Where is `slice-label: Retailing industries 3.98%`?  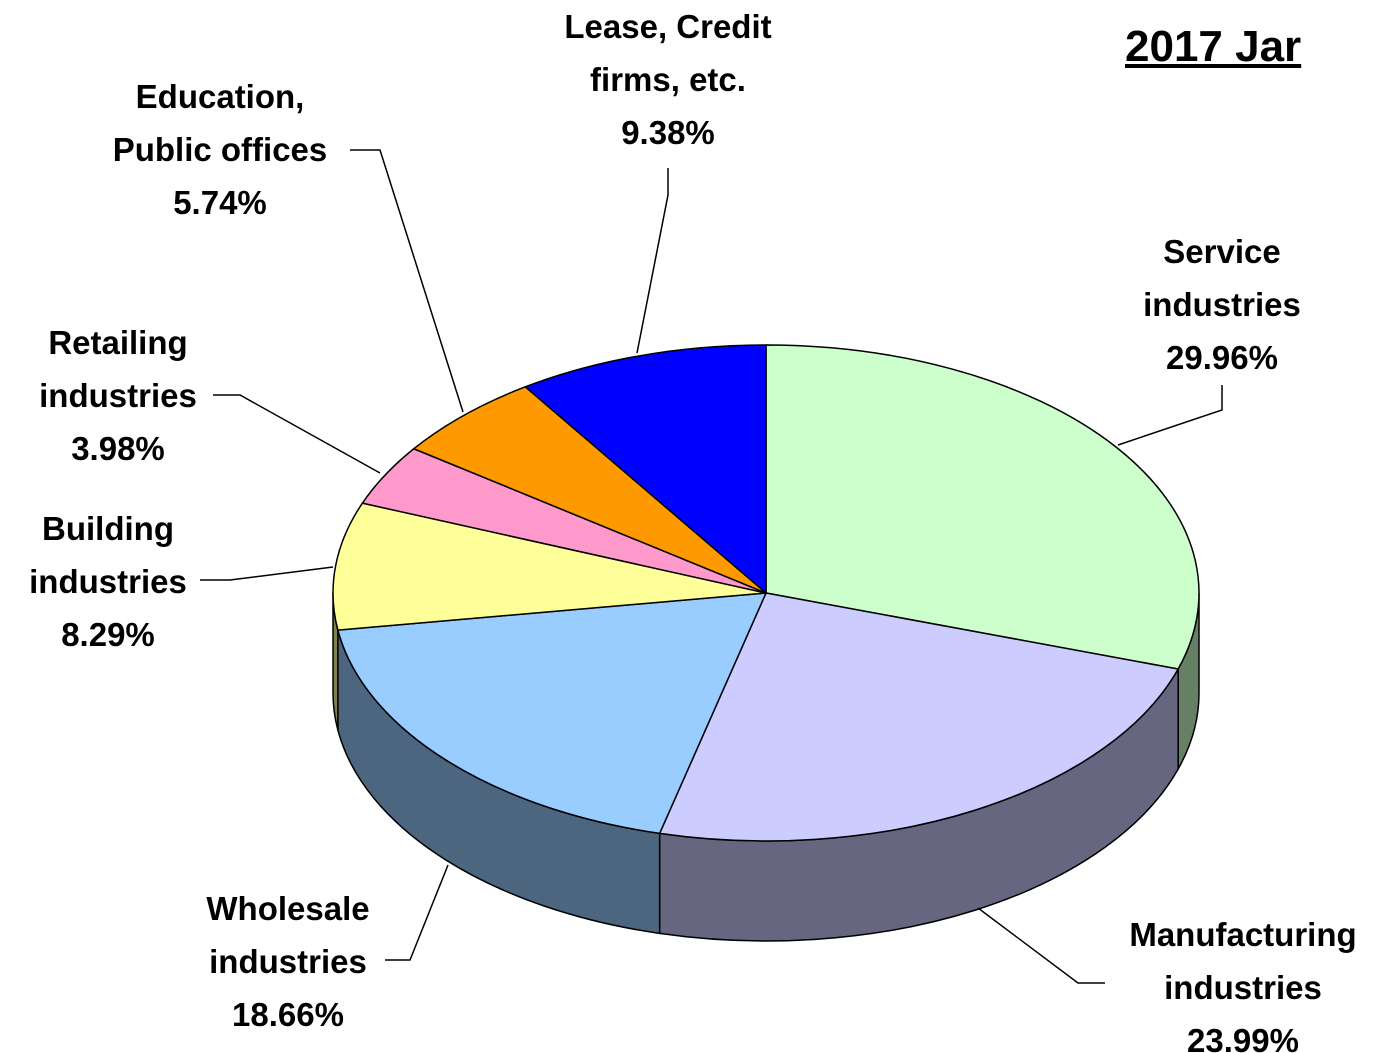
slice-label: Retailing industries 3.98% is located at coordinates (126, 395).